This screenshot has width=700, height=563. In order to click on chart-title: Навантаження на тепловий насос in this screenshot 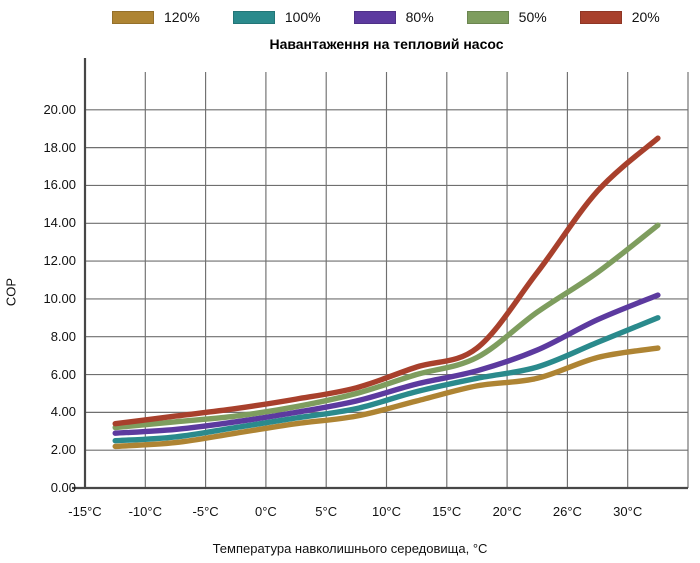, I will do `click(386, 44)`.